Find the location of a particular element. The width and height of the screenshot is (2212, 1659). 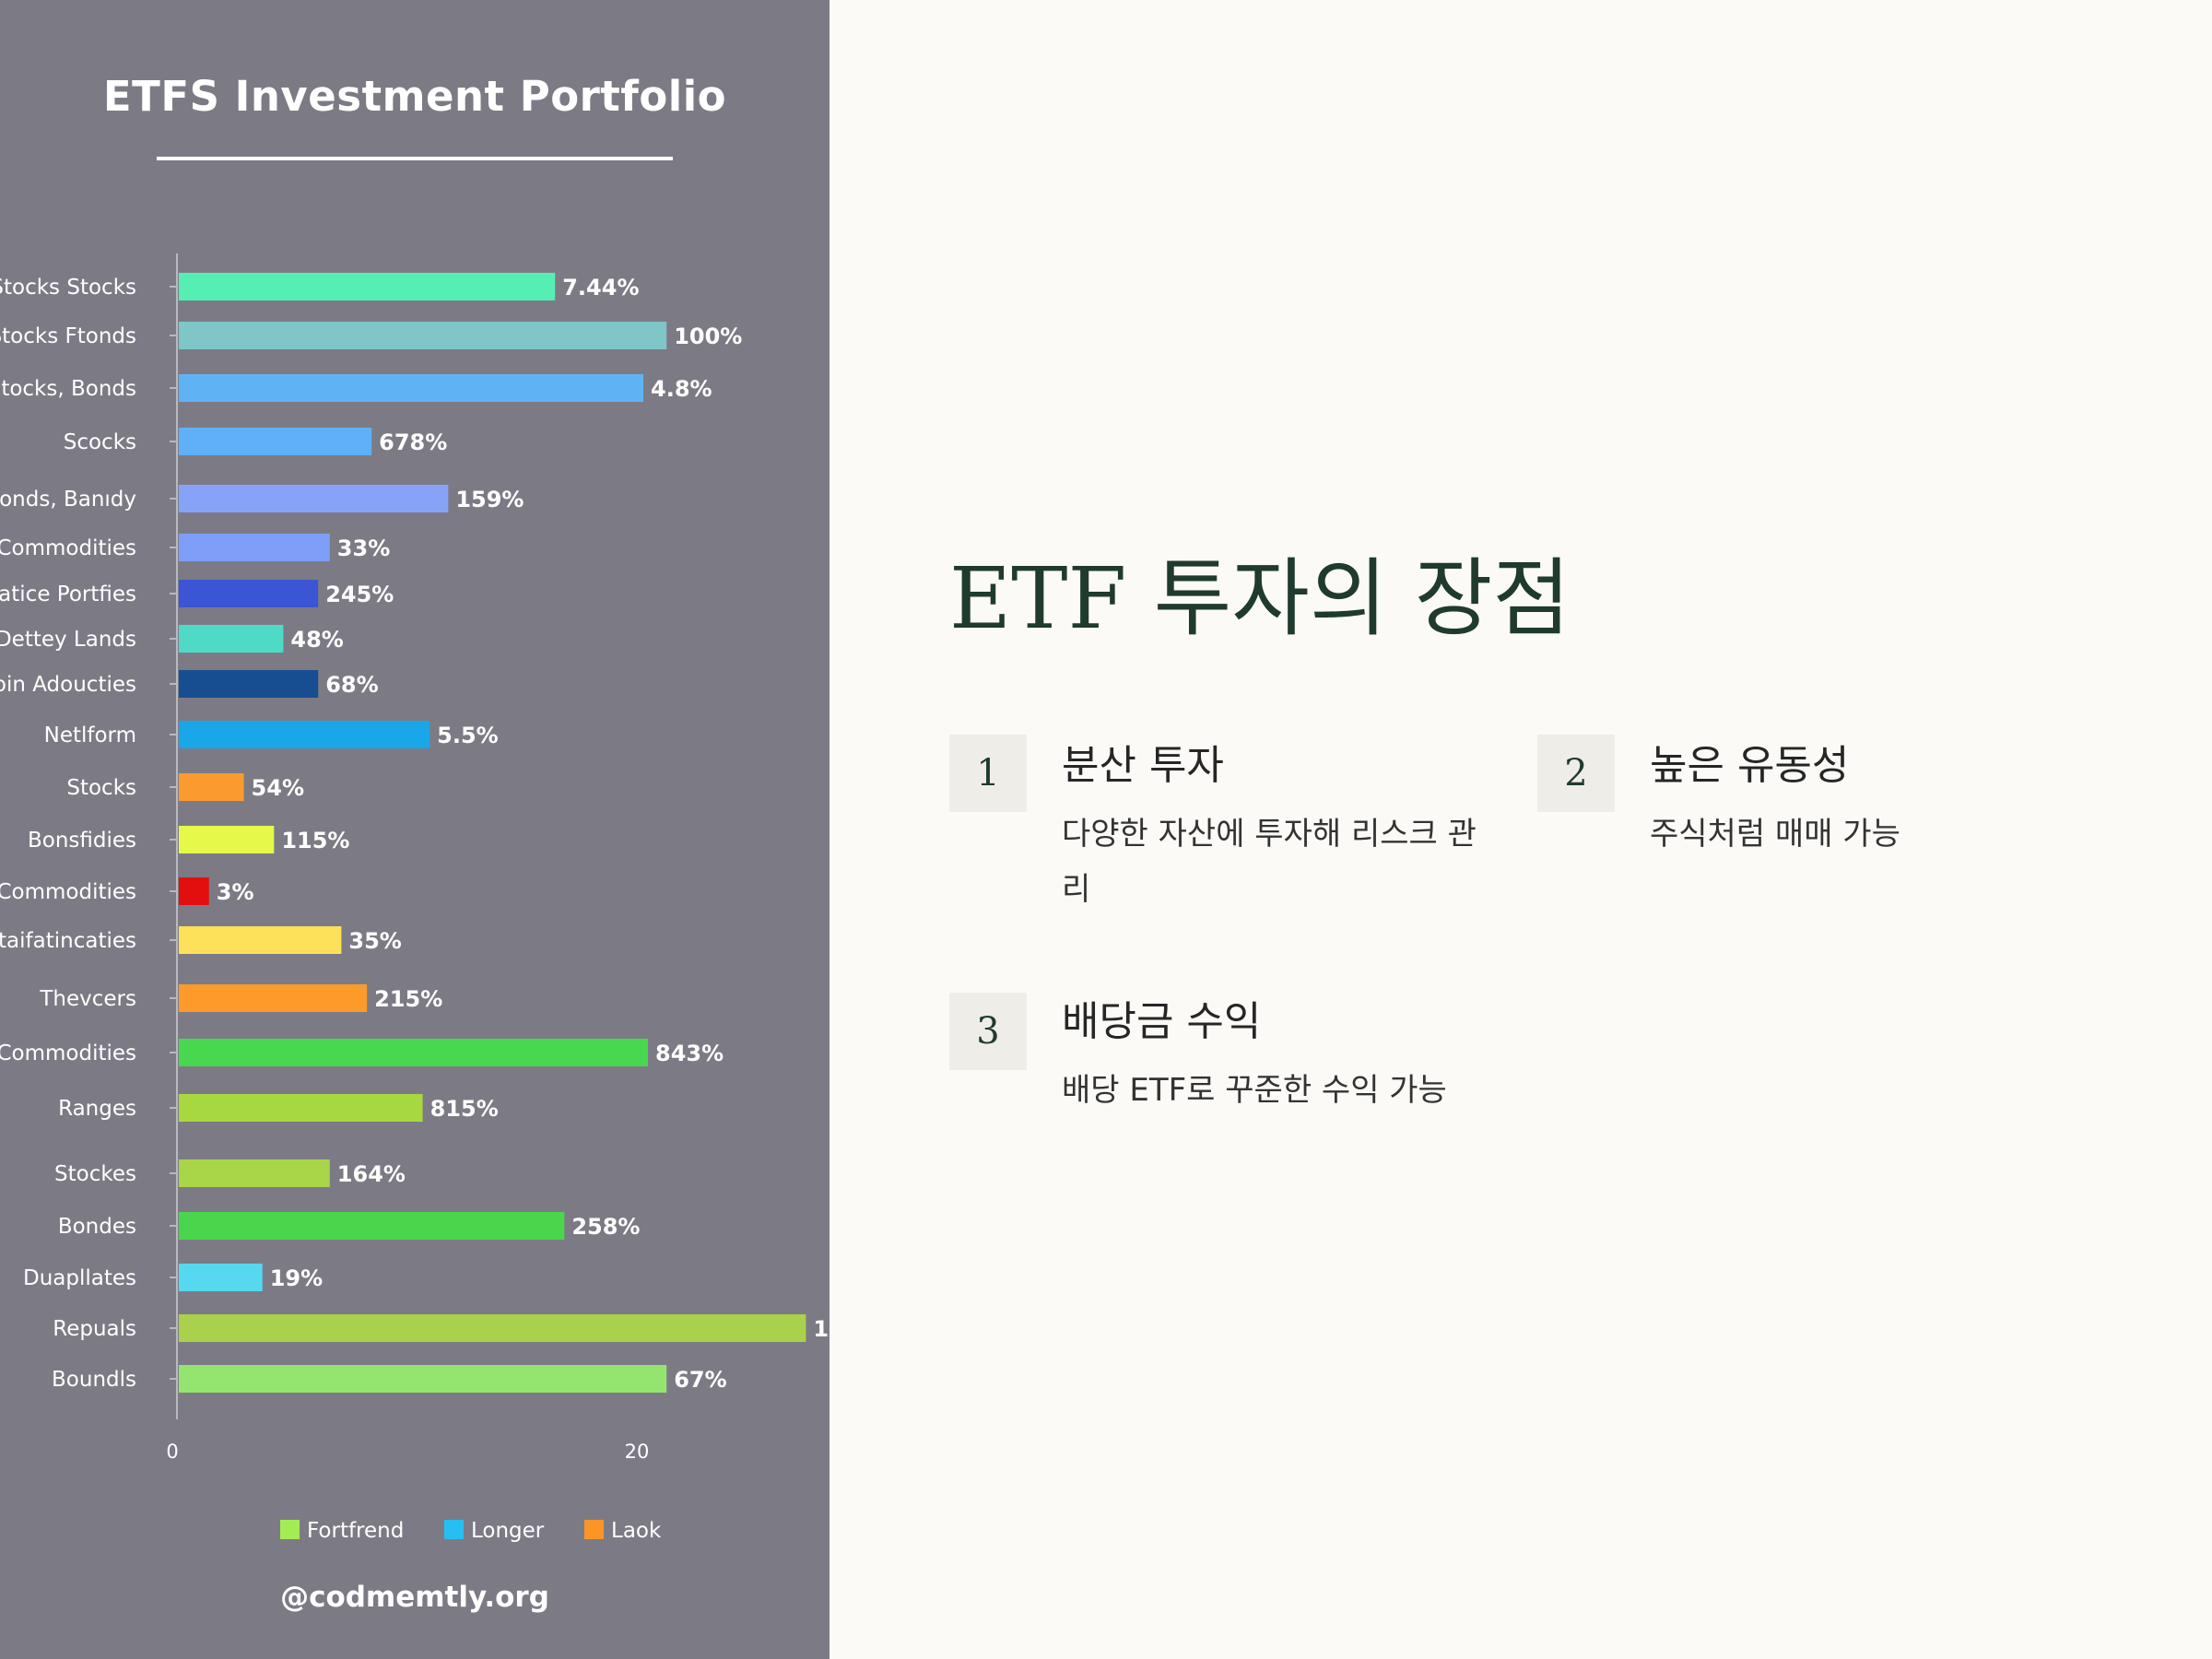

category-label: Stocks Ftonds is located at coordinates (68, 336).